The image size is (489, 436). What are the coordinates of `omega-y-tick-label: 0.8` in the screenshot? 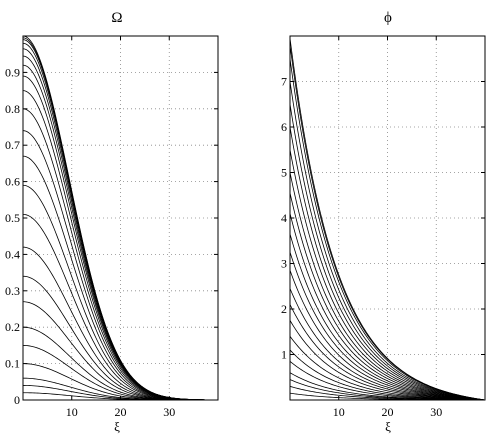 It's located at (12, 109).